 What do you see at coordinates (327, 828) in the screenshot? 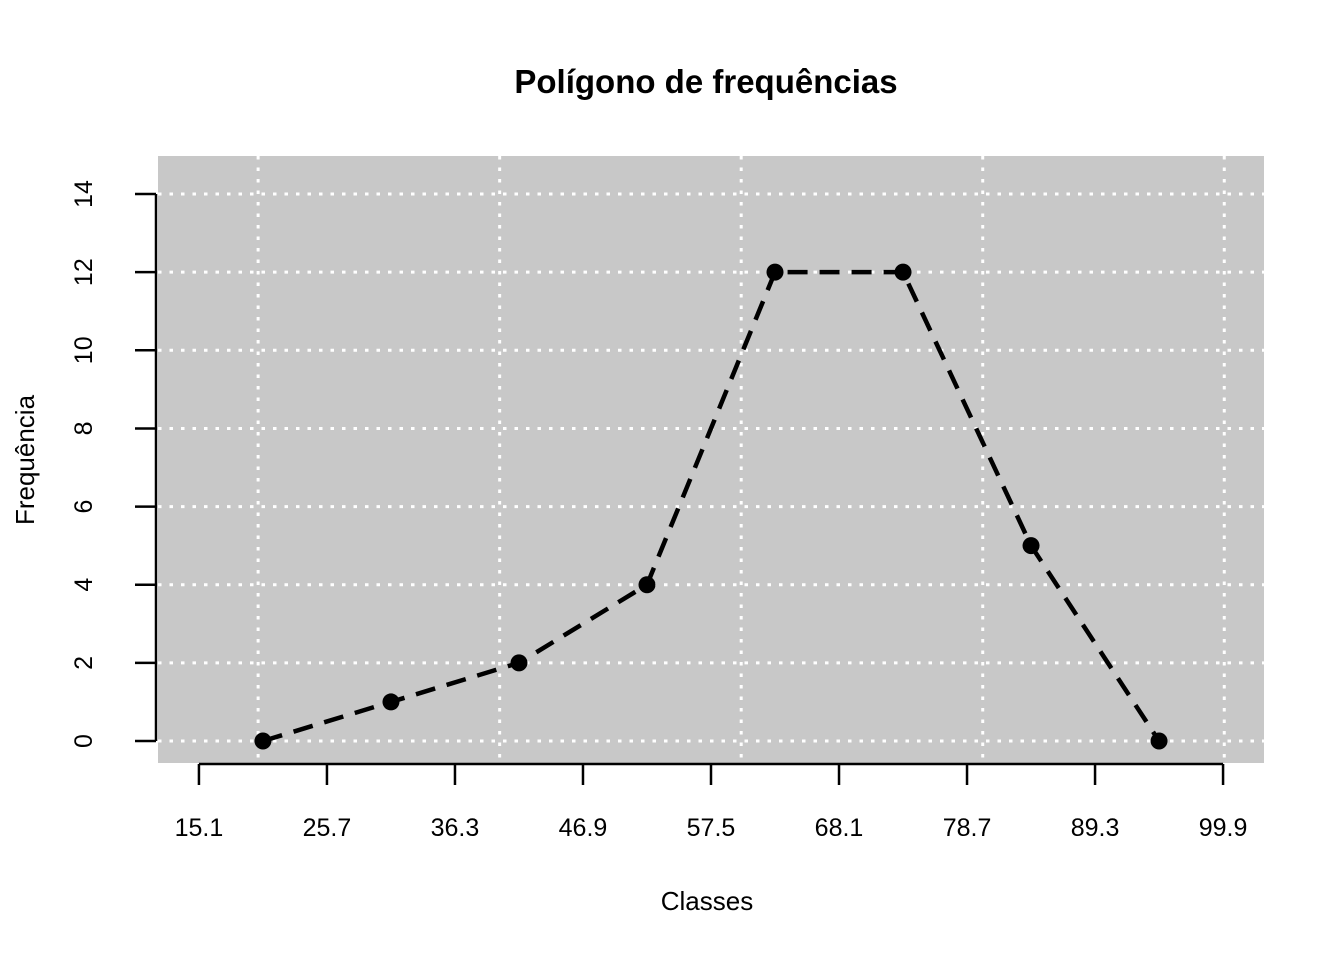
I see `x-tick-label: 25.7` at bounding box center [327, 828].